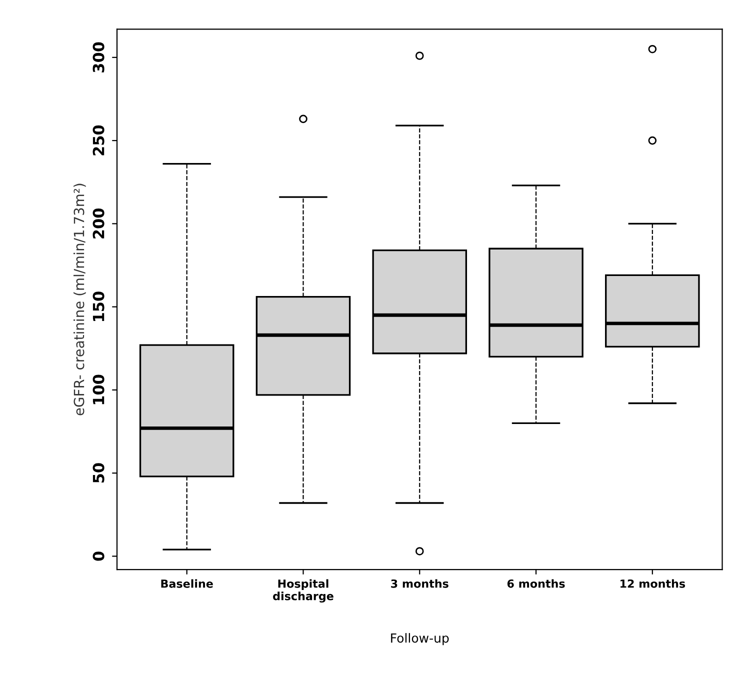 The image size is (750, 678). What do you see at coordinates (187, 583) in the screenshot?
I see `x-tick-label: Baseline` at bounding box center [187, 583].